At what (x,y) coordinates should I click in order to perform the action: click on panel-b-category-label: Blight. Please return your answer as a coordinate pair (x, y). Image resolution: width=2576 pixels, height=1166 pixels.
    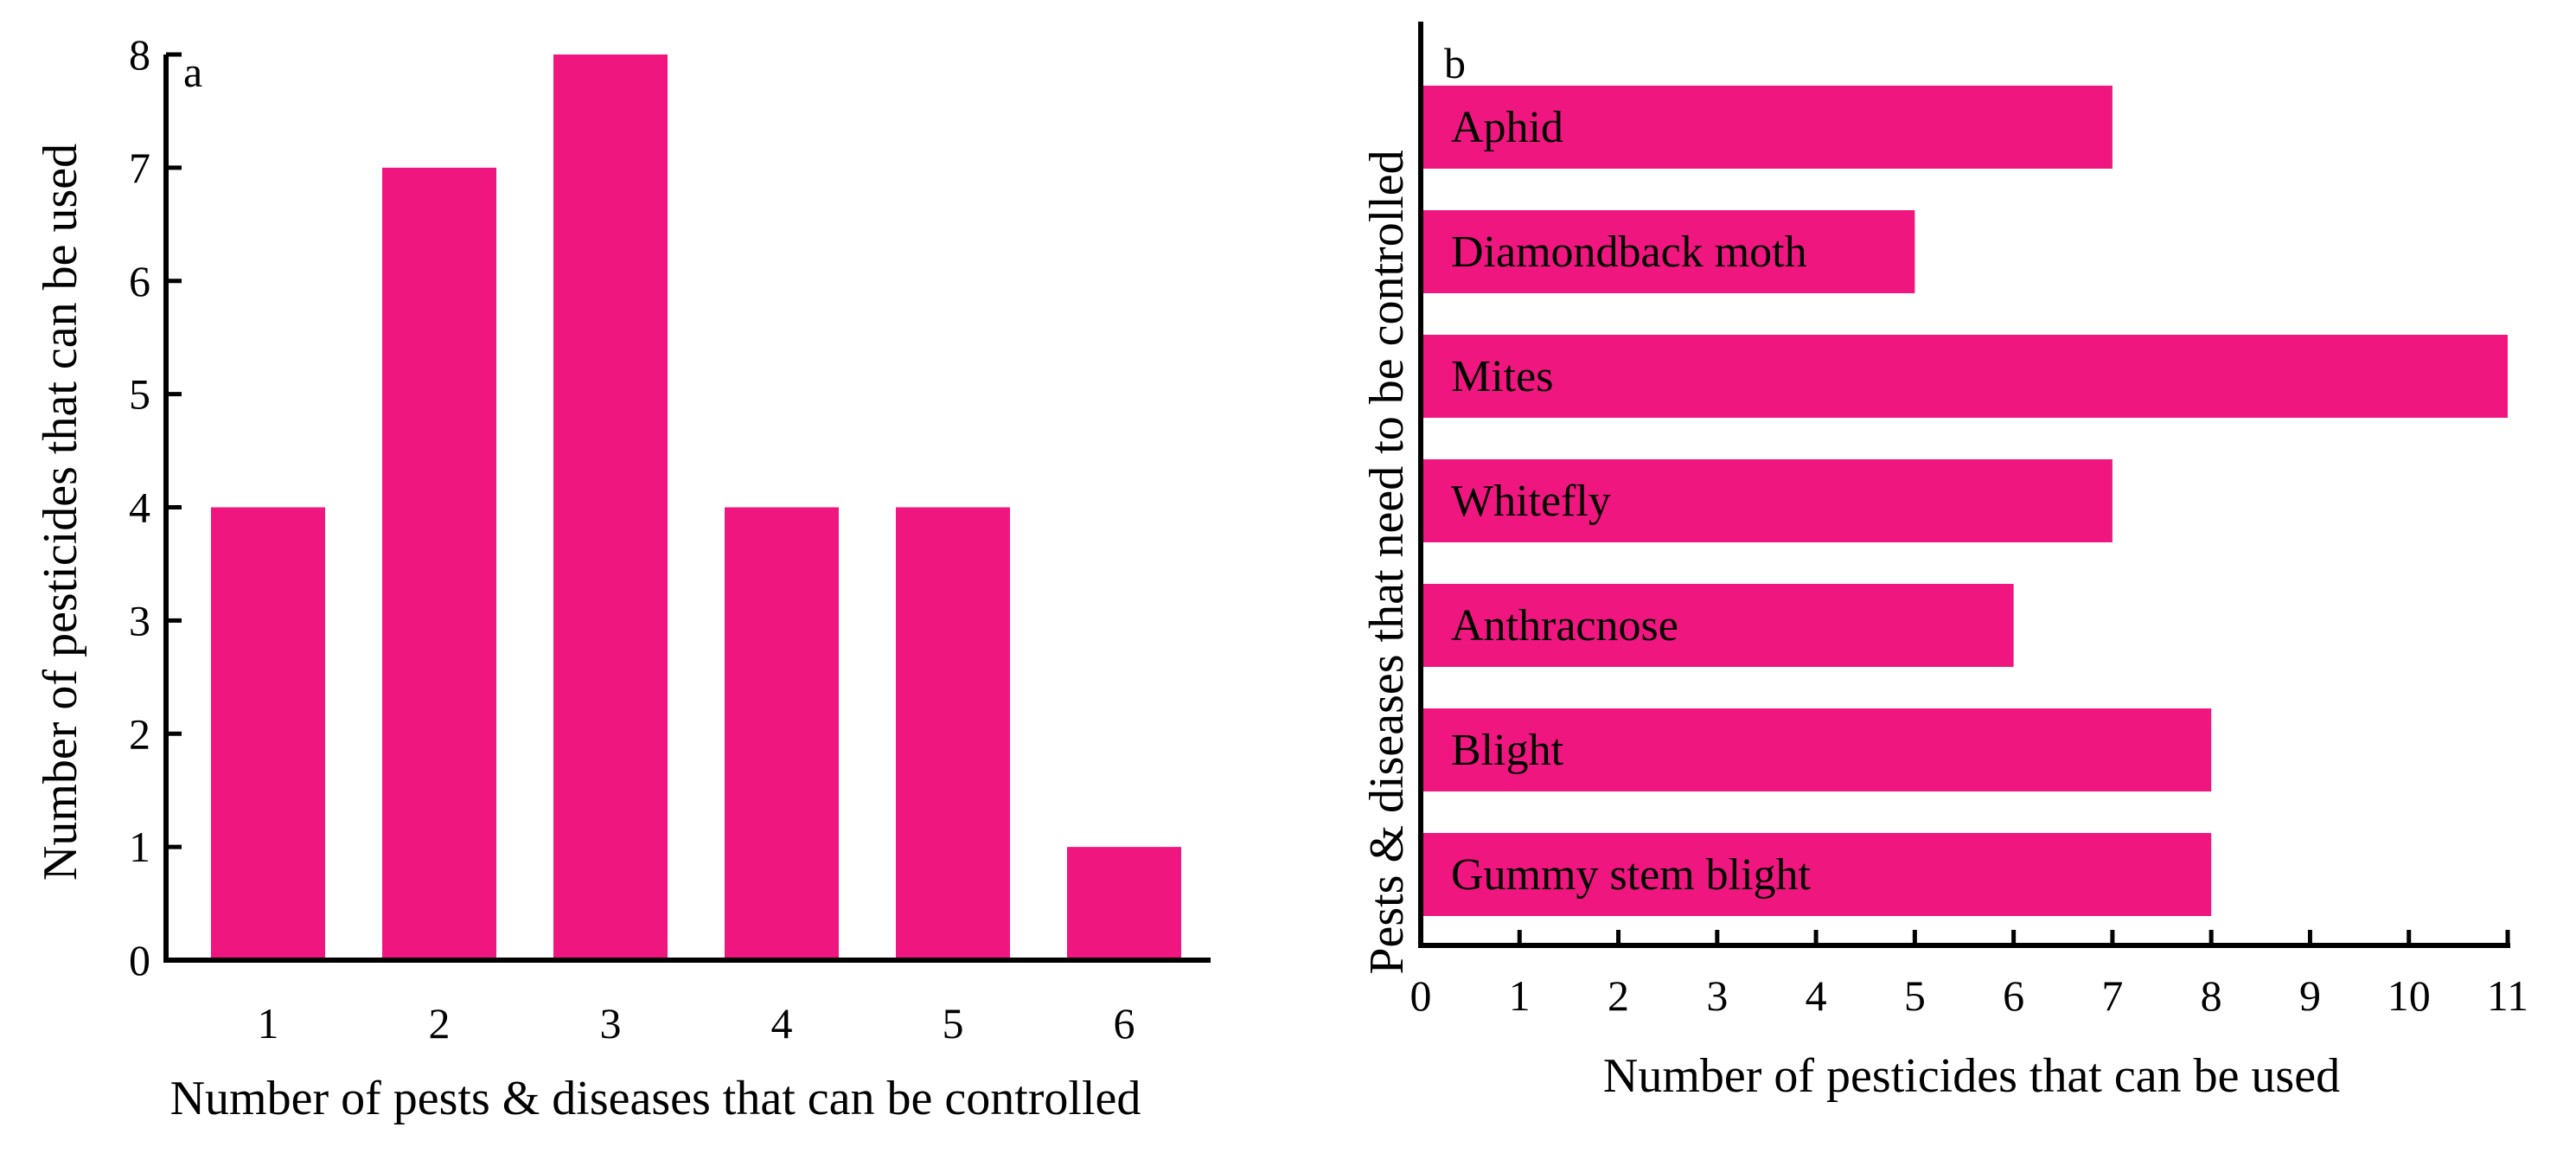
    Looking at the image, I should click on (1507, 750).